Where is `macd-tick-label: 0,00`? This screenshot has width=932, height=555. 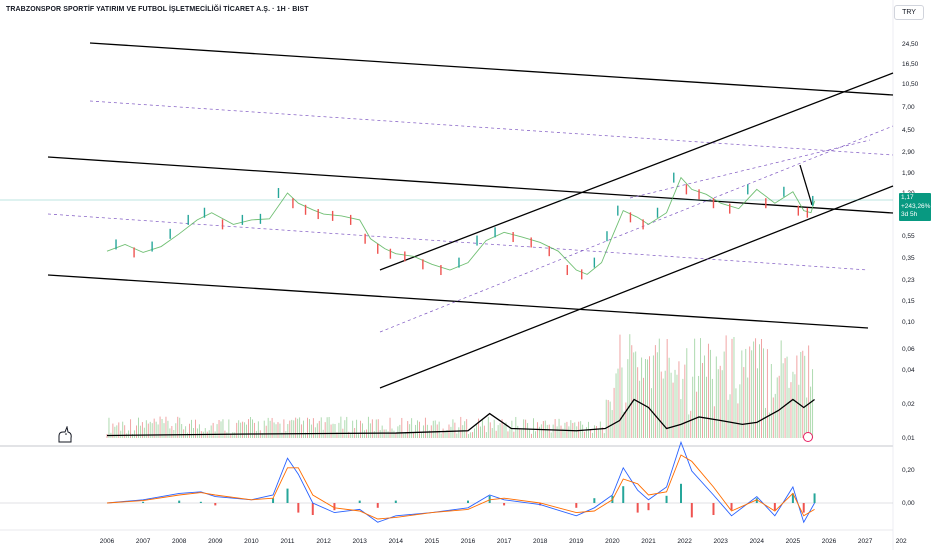
macd-tick-label: 0,00 is located at coordinates (908, 503).